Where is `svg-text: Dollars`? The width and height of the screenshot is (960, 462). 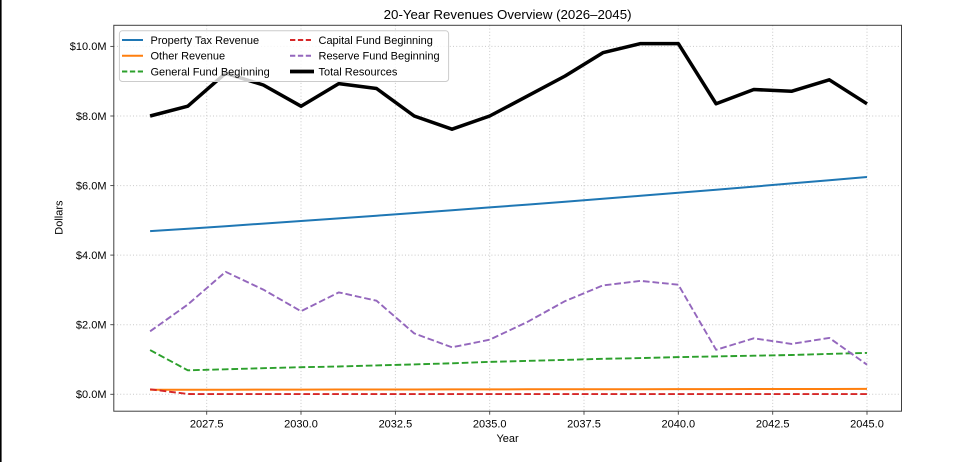 svg-text: Dollars is located at coordinates (60, 217).